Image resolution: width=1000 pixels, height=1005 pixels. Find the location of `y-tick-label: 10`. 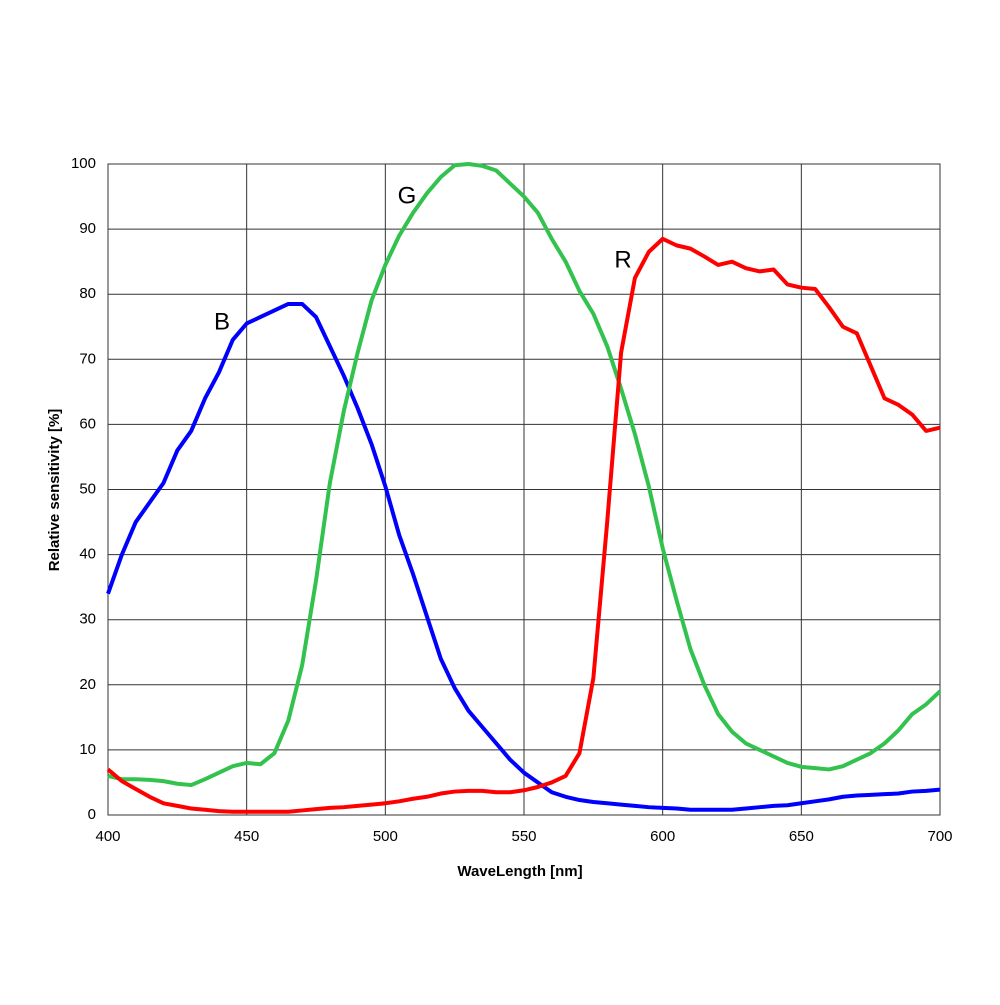

y-tick-label: 10 is located at coordinates (87, 749).